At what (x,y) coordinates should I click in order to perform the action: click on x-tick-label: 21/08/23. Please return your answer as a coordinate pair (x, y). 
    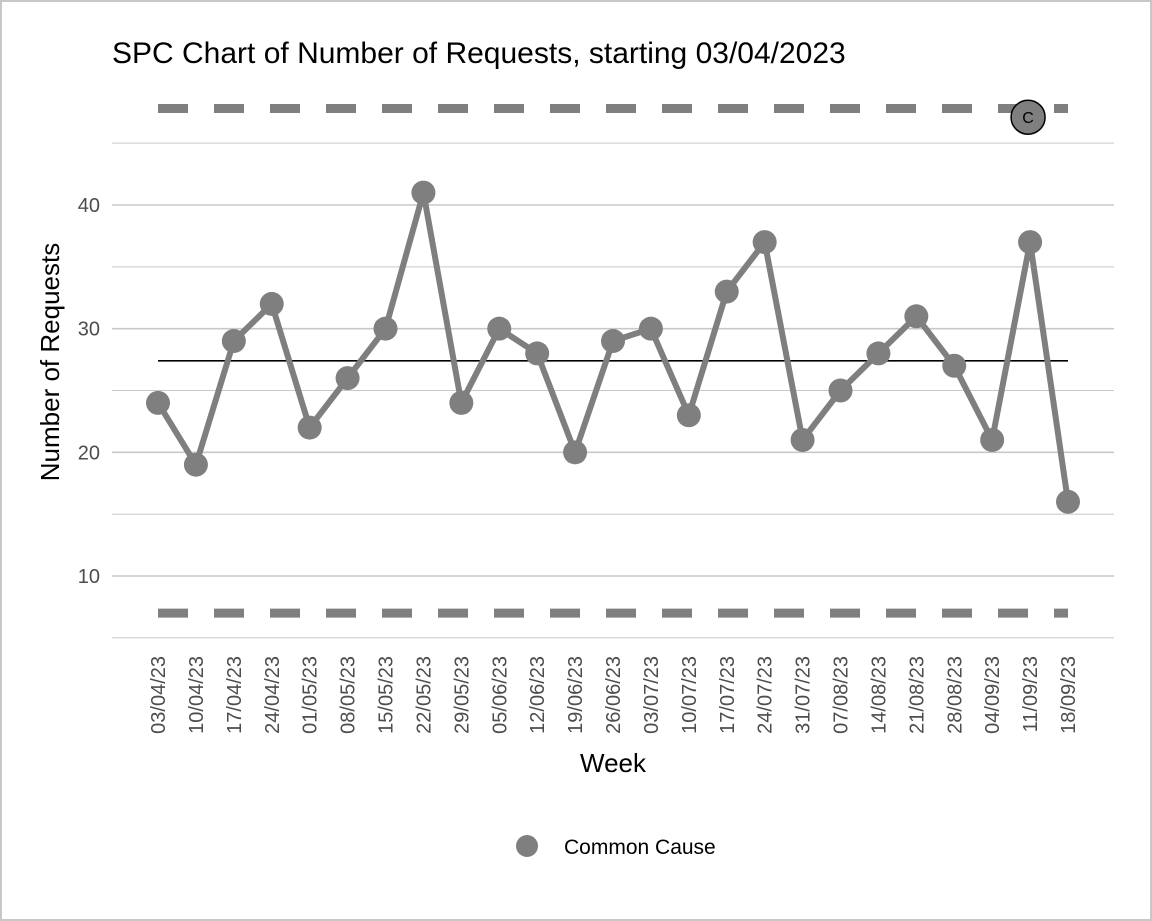
    Looking at the image, I should click on (917, 695).